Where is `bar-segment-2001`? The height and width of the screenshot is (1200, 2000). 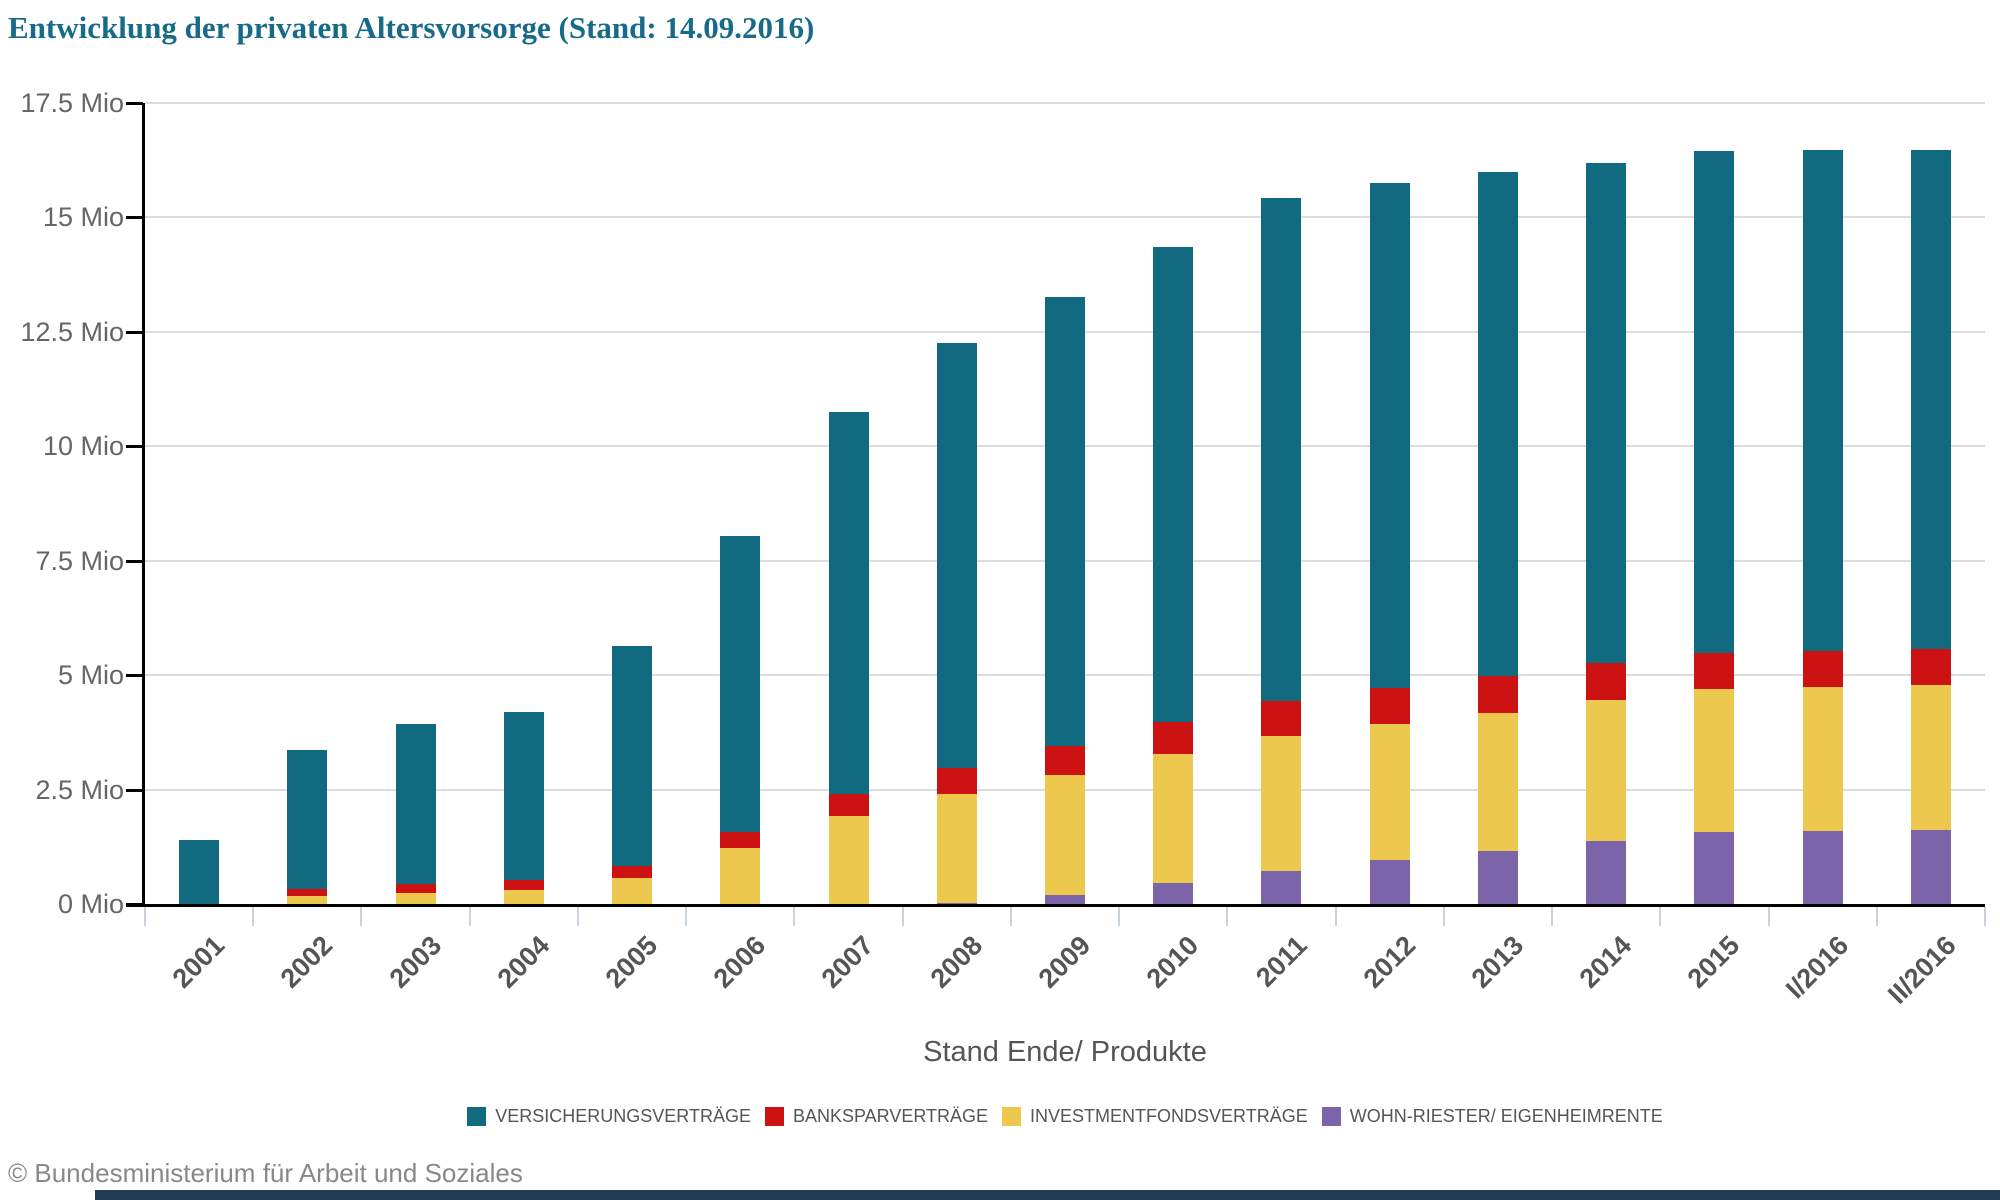
bar-segment-2001 is located at coordinates (199, 871).